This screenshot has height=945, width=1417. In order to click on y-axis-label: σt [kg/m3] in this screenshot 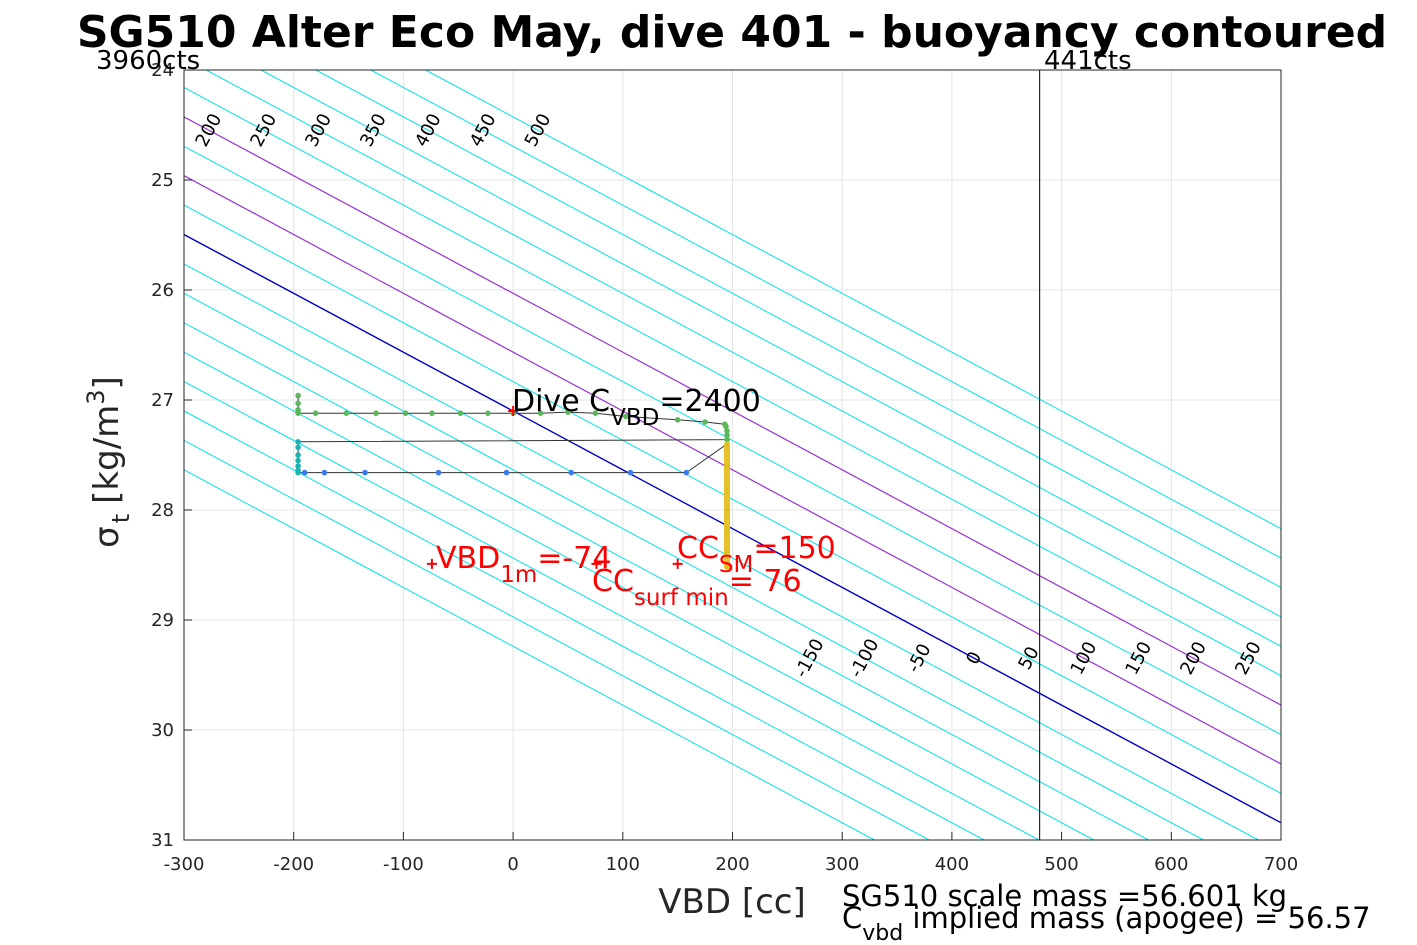, I will do `click(108, 462)`.